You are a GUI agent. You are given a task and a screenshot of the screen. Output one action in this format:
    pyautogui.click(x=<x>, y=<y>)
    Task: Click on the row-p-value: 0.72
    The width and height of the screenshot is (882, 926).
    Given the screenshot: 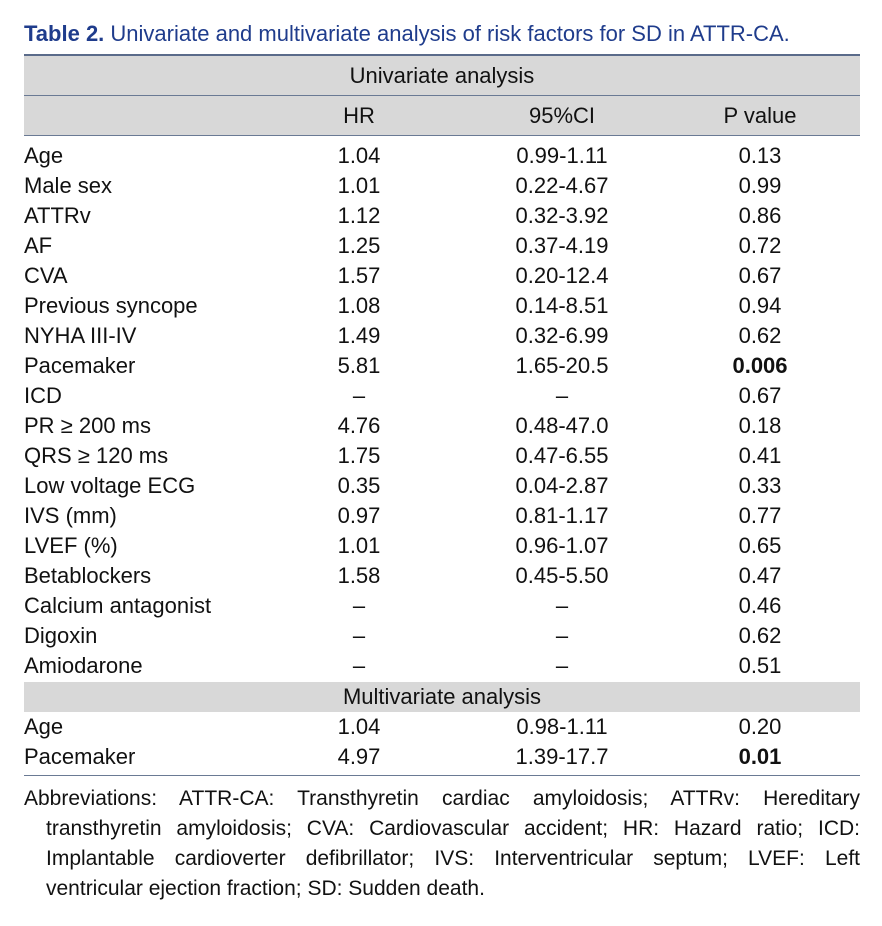 What is the action you would take?
    pyautogui.click(x=760, y=245)
    